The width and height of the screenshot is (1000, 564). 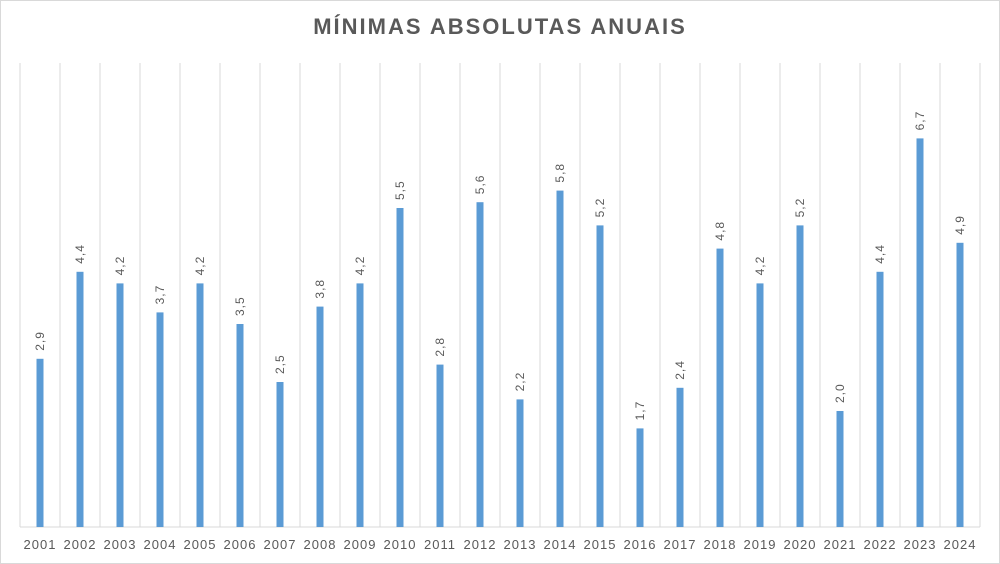 I want to click on bar-2014, so click(x=560, y=358).